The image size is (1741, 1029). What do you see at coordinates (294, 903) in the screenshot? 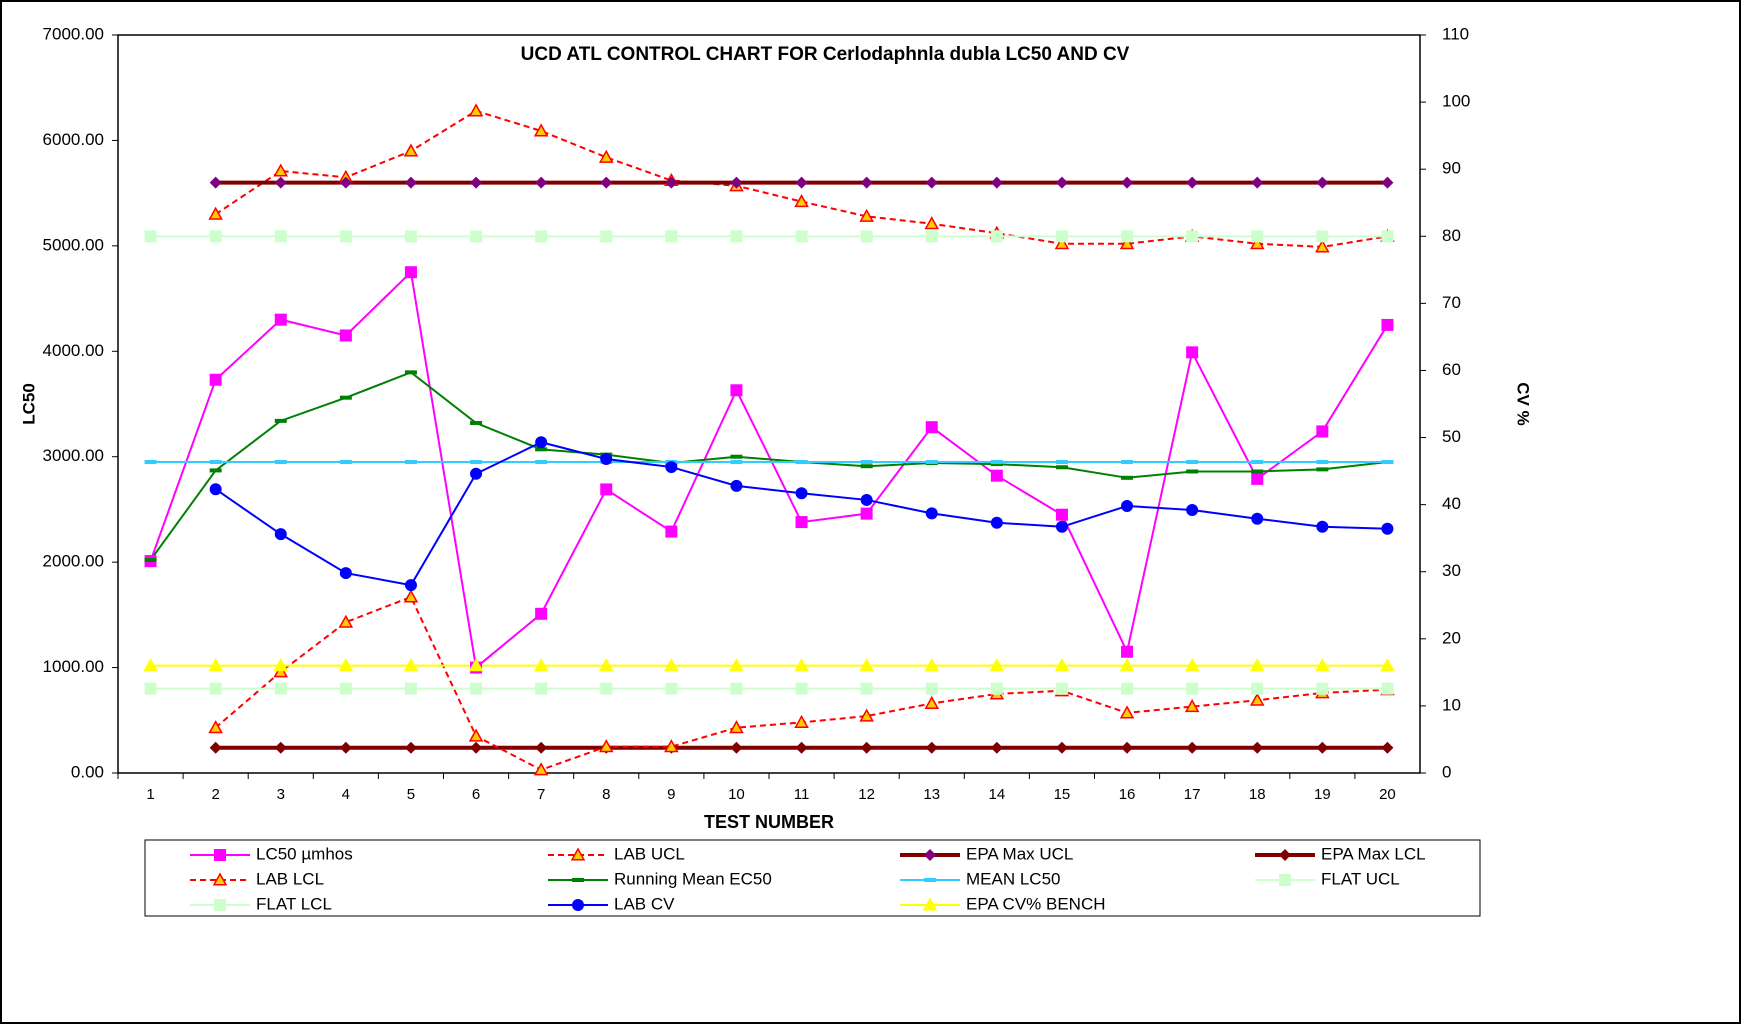
I see `legend-label: FLAT LCL` at bounding box center [294, 903].